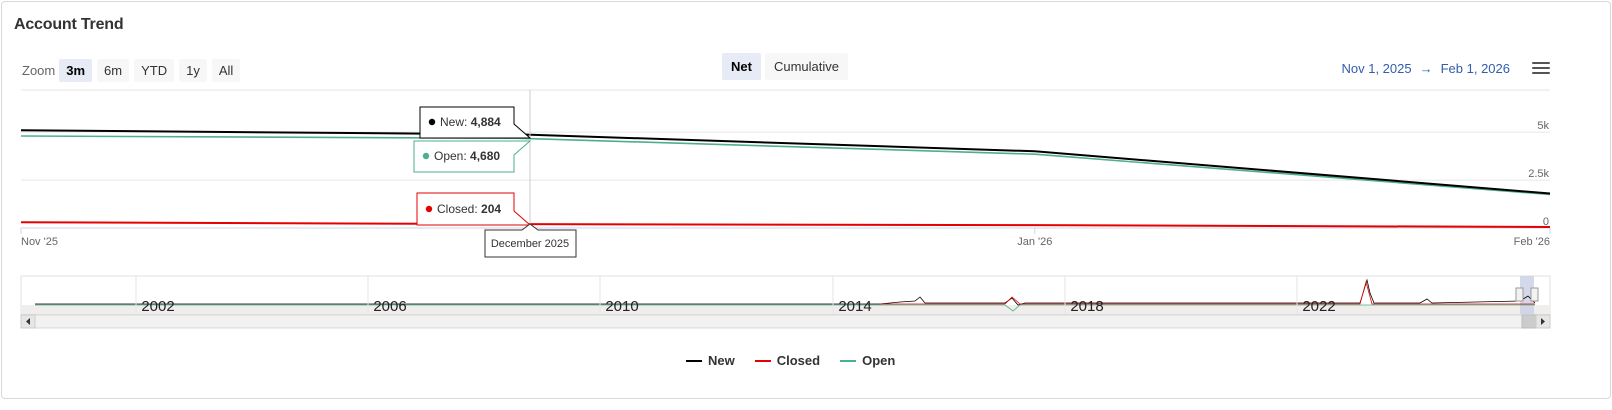 This screenshot has width=1612, height=410. Describe the element at coordinates (741, 66) in the screenshot. I see `net-button: Net` at that location.